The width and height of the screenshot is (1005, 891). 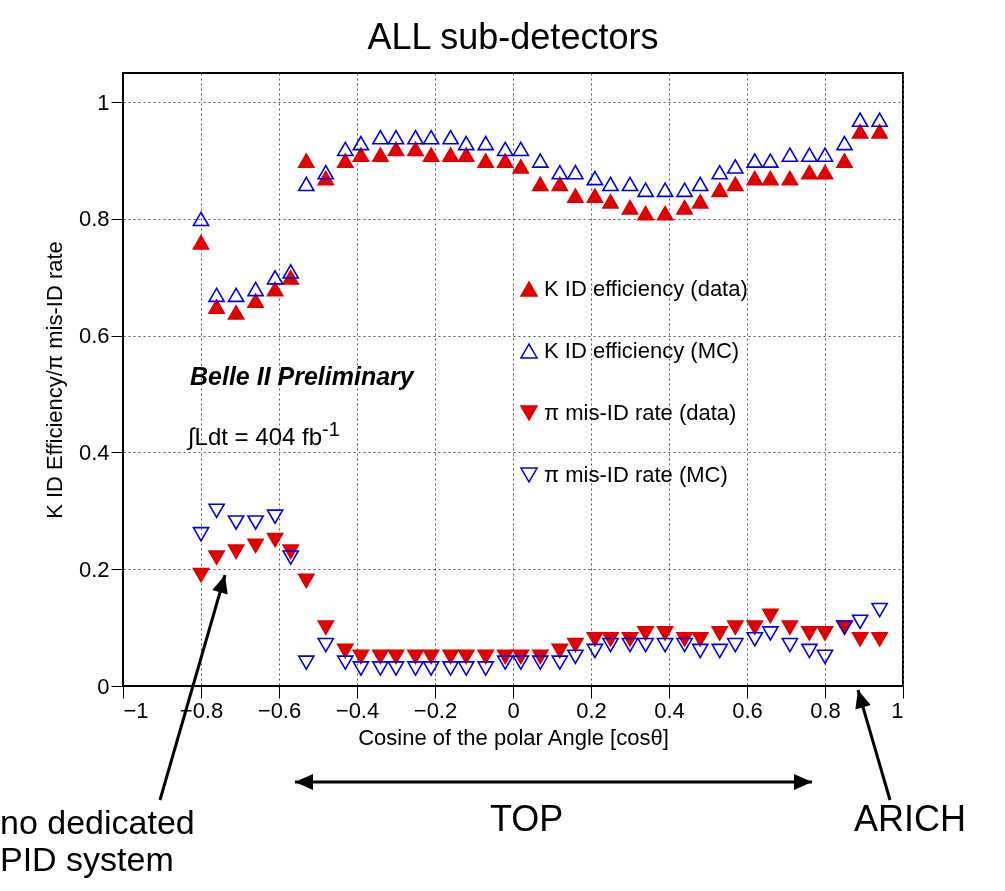 What do you see at coordinates (513, 737) in the screenshot?
I see `x-axis-title: Cosine of the polar Angle [cosθ]` at bounding box center [513, 737].